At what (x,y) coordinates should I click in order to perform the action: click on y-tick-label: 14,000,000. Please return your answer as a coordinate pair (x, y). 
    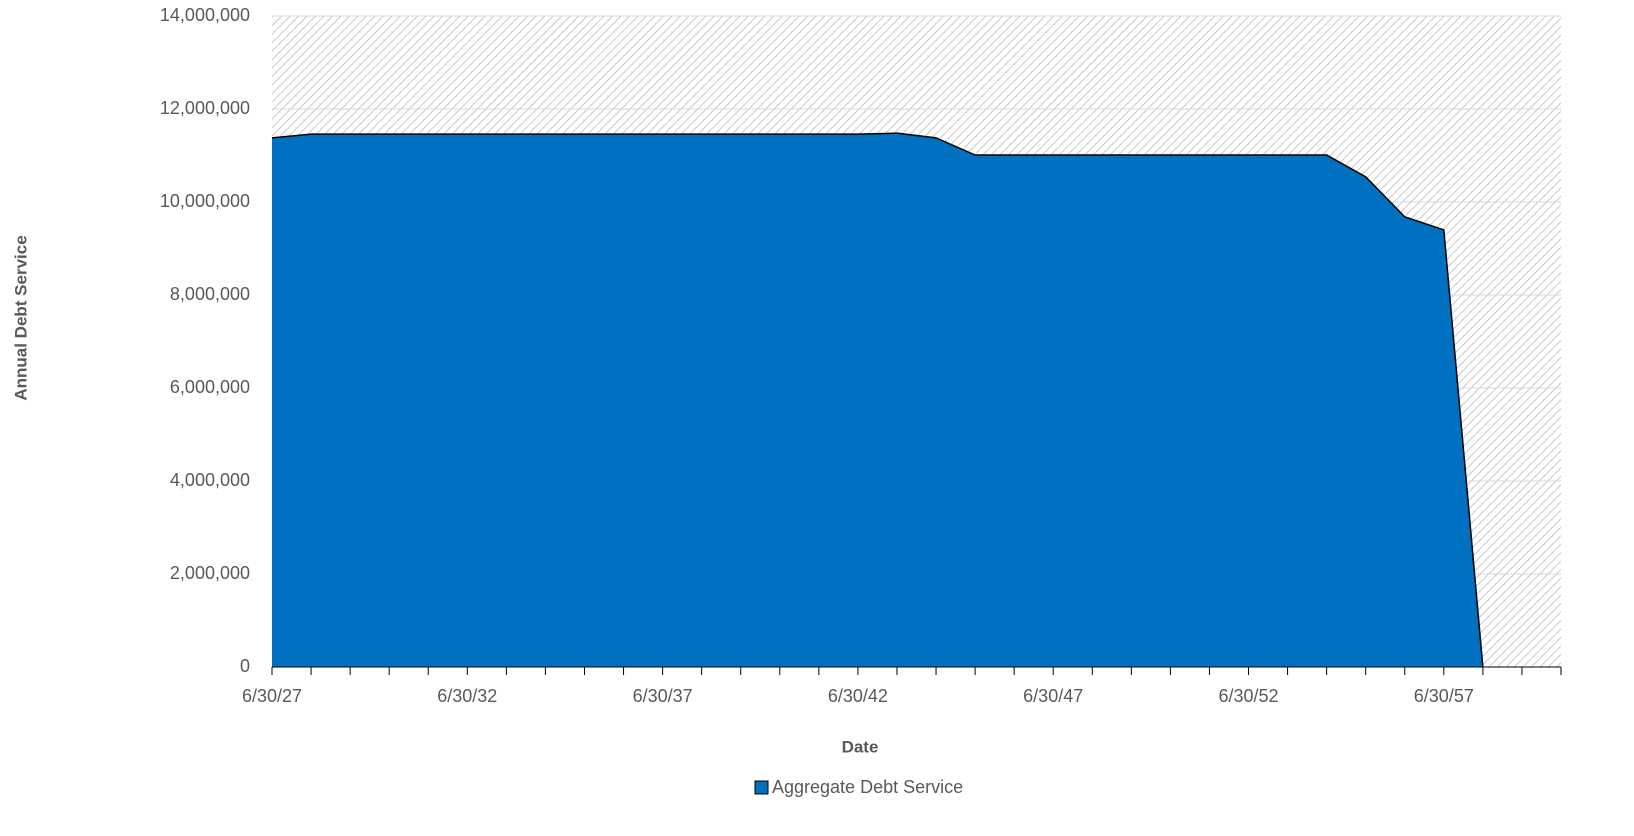
    Looking at the image, I should click on (205, 15).